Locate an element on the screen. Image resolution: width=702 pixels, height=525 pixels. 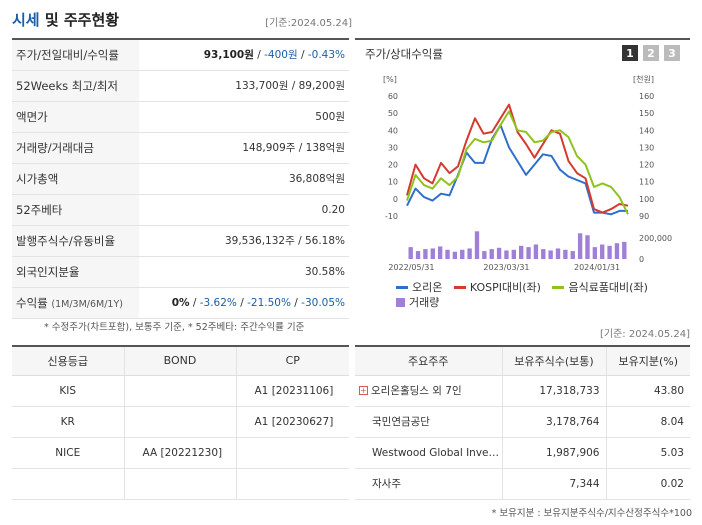
right-tick-label: 140 is located at coordinates (646, 130).